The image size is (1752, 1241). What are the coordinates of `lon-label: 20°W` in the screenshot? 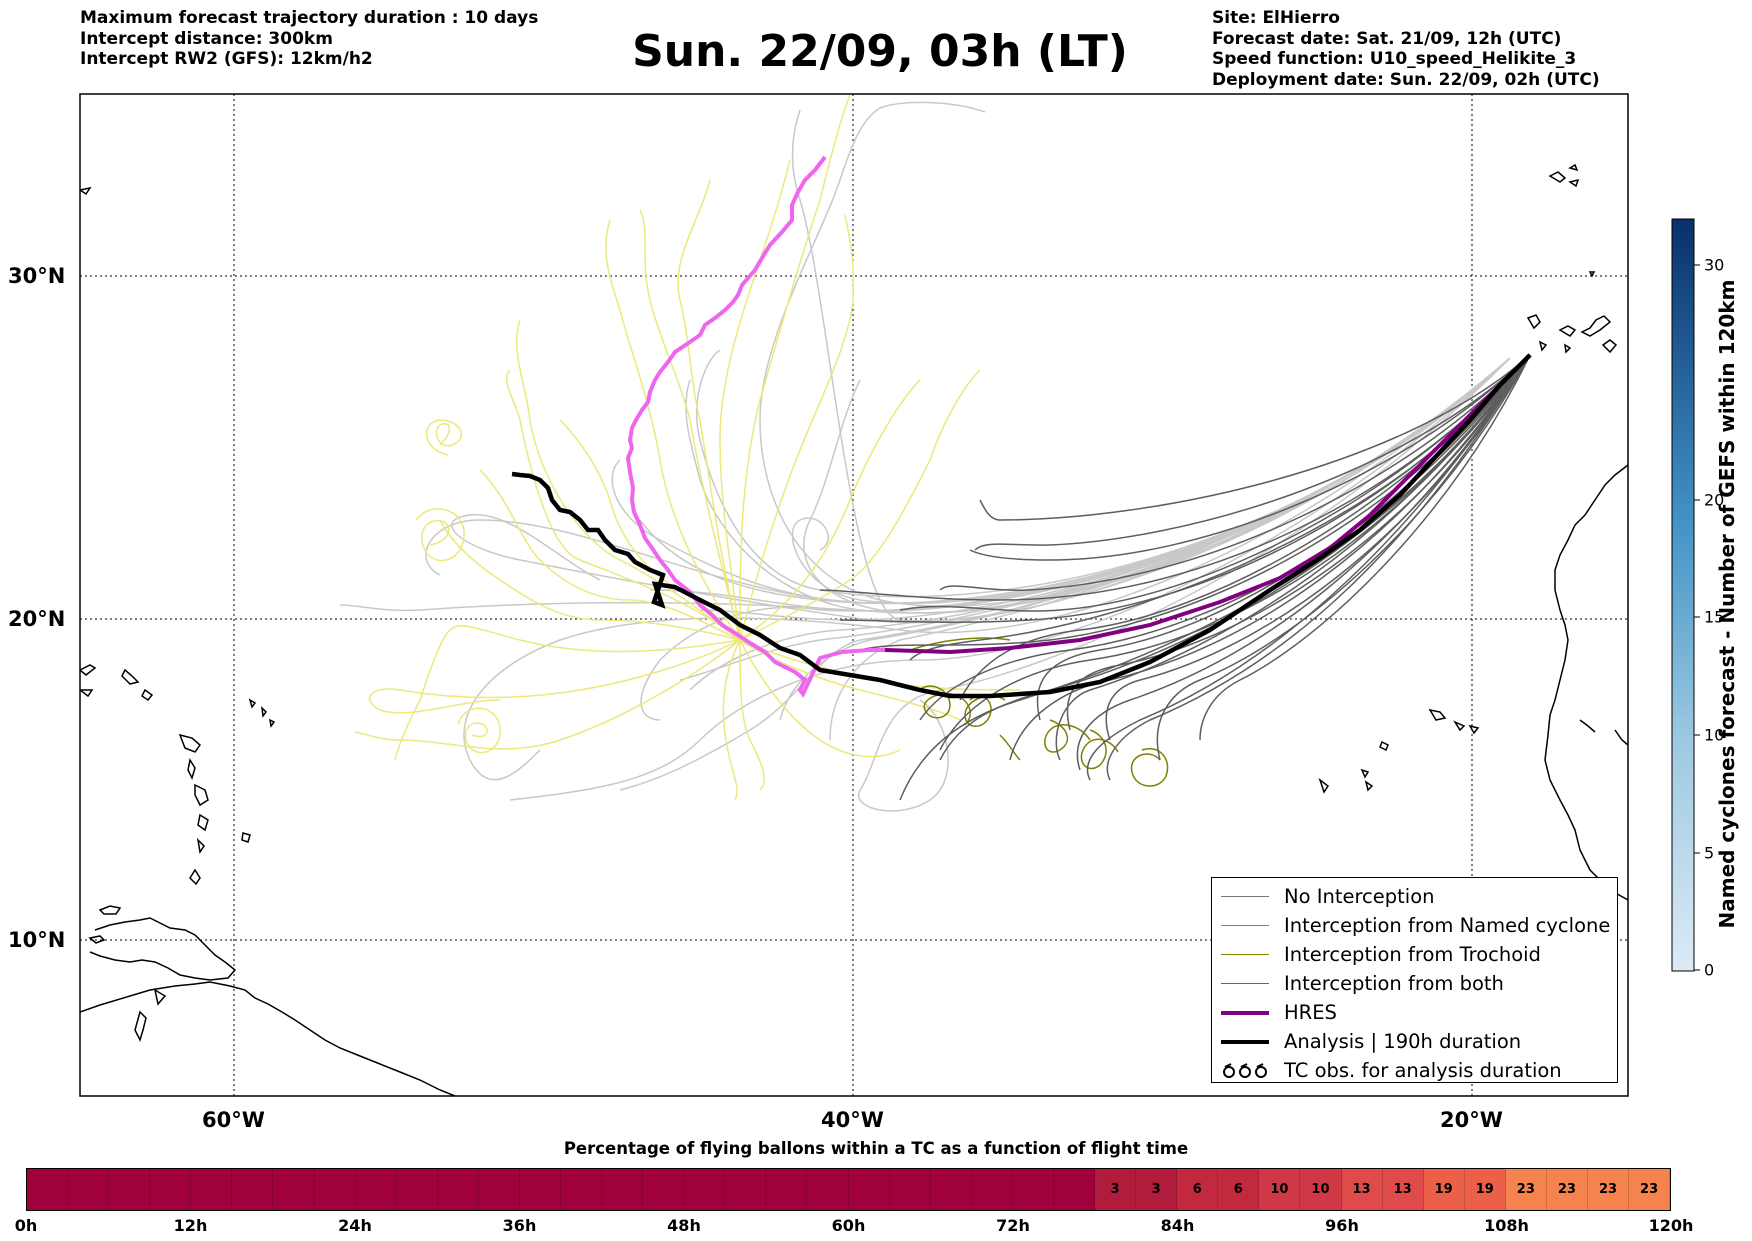 It's located at (1471, 1120).